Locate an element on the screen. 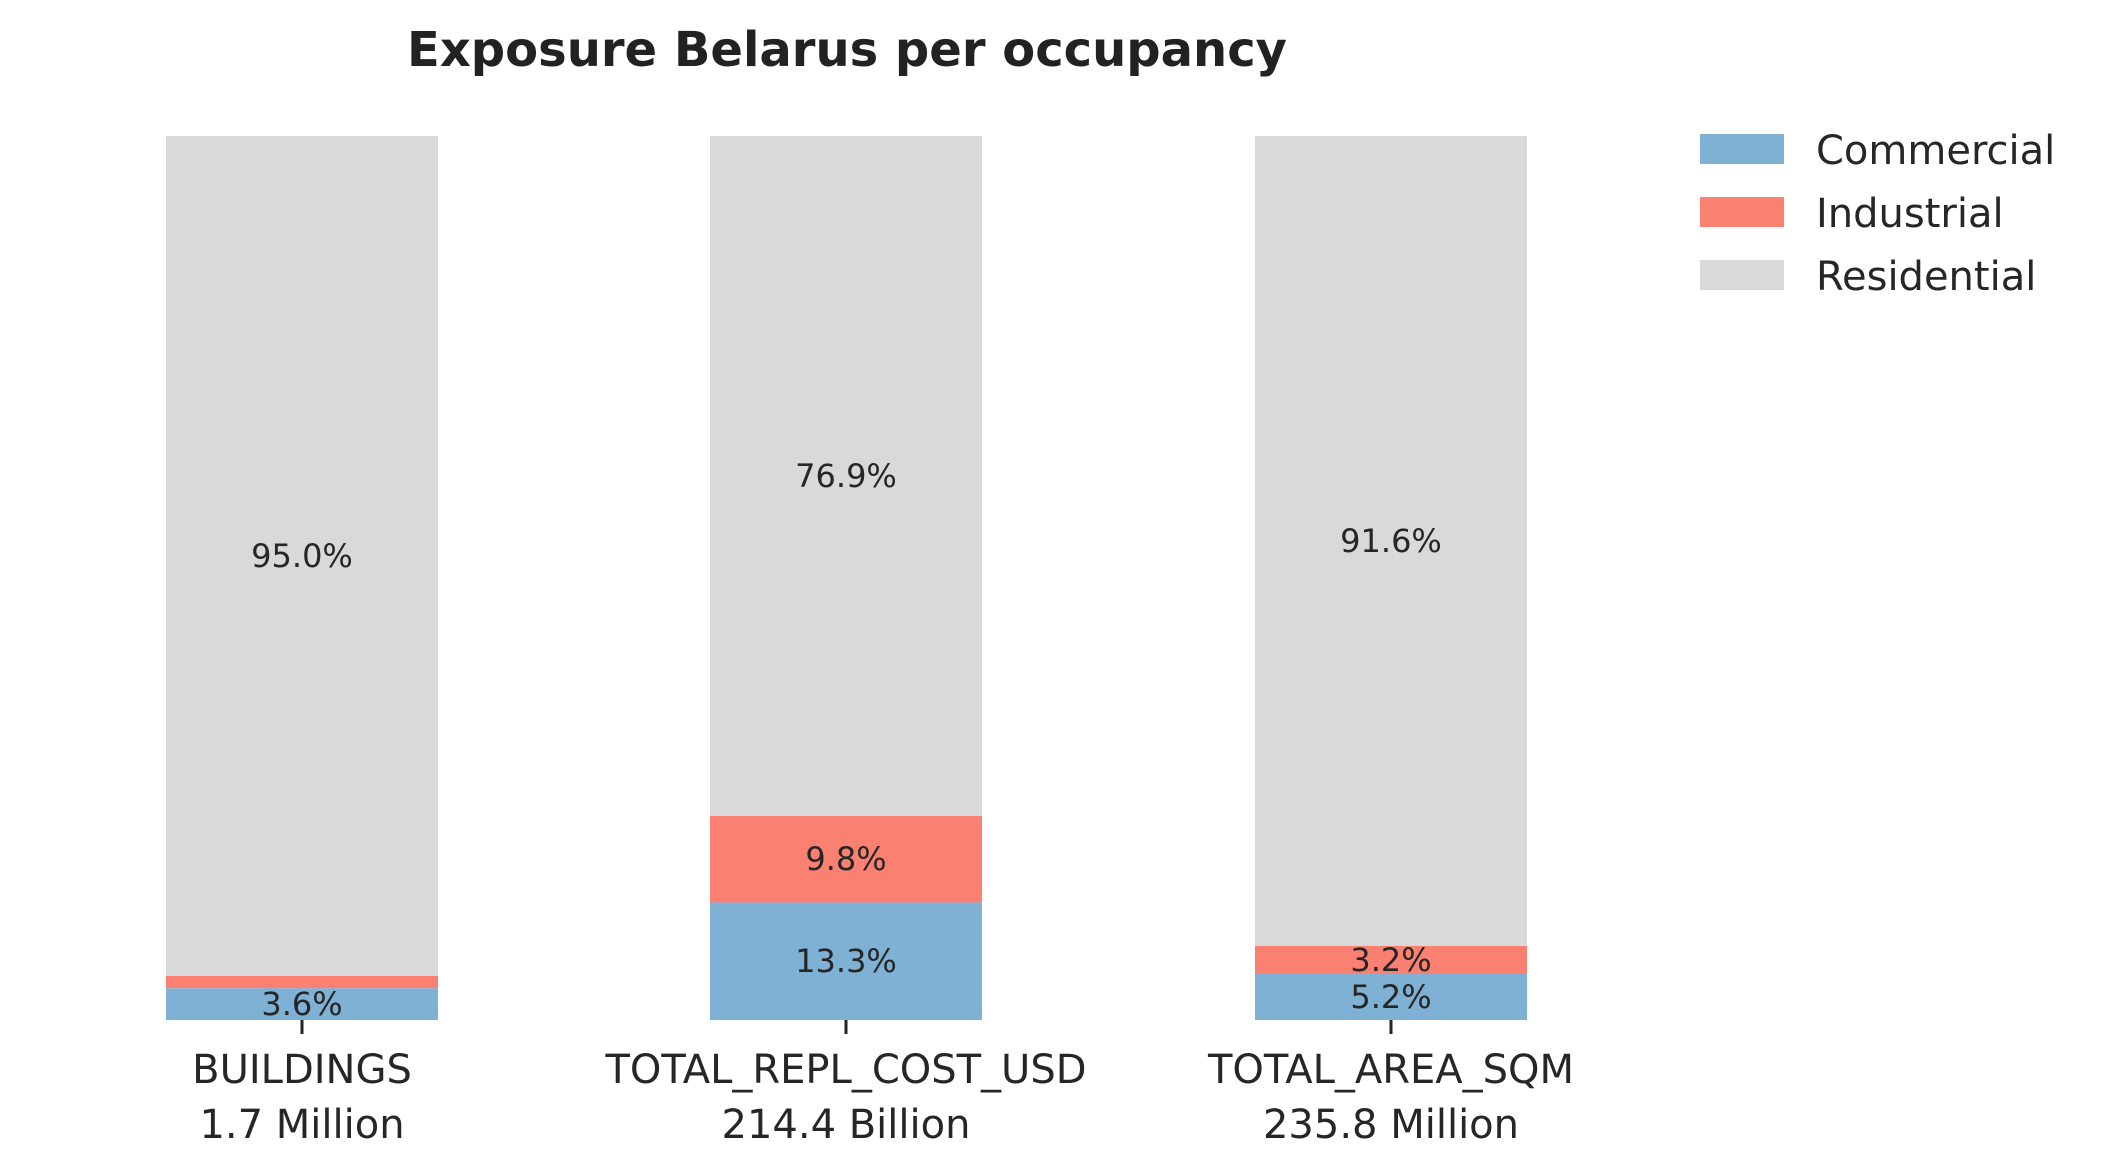  bar-segment-residential-total_repl_cost_usd is located at coordinates (846, 476).